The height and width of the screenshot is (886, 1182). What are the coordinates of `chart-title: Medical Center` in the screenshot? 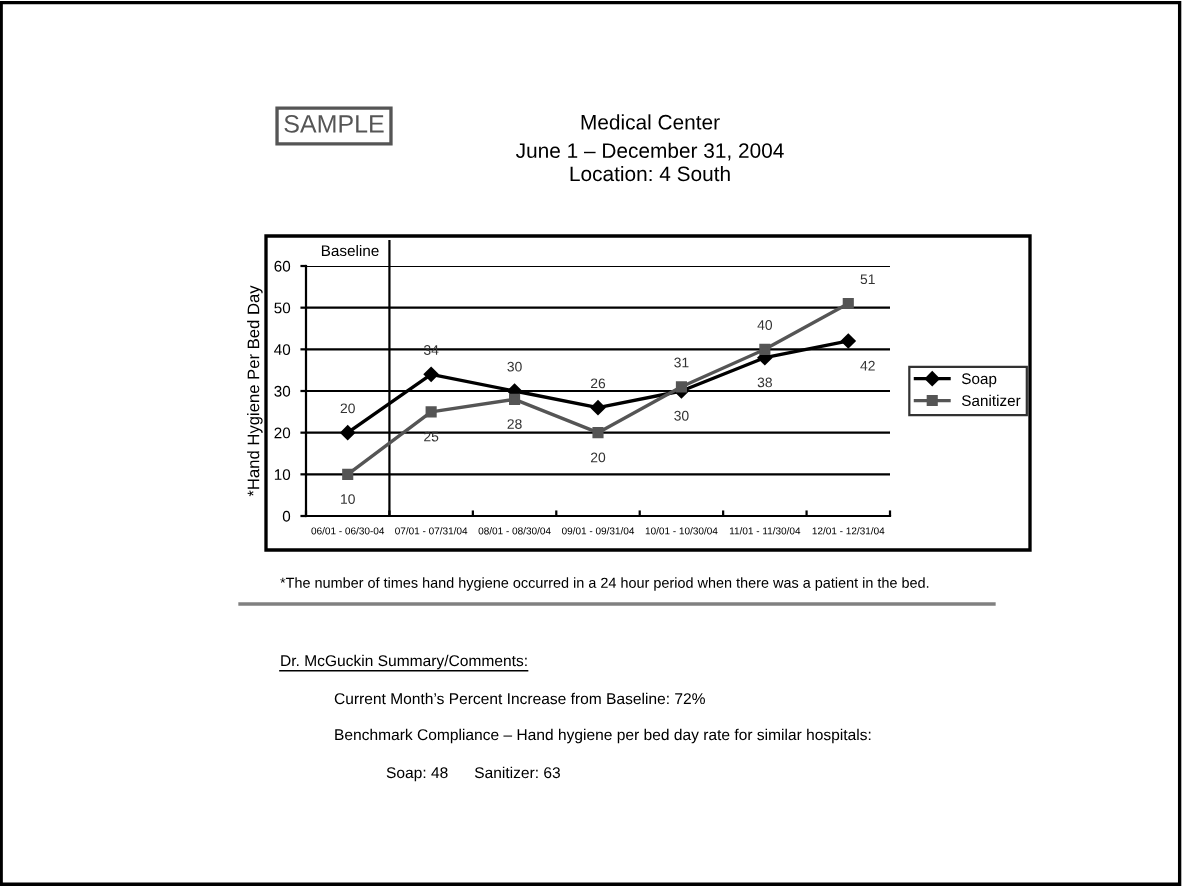 It's located at (650, 122).